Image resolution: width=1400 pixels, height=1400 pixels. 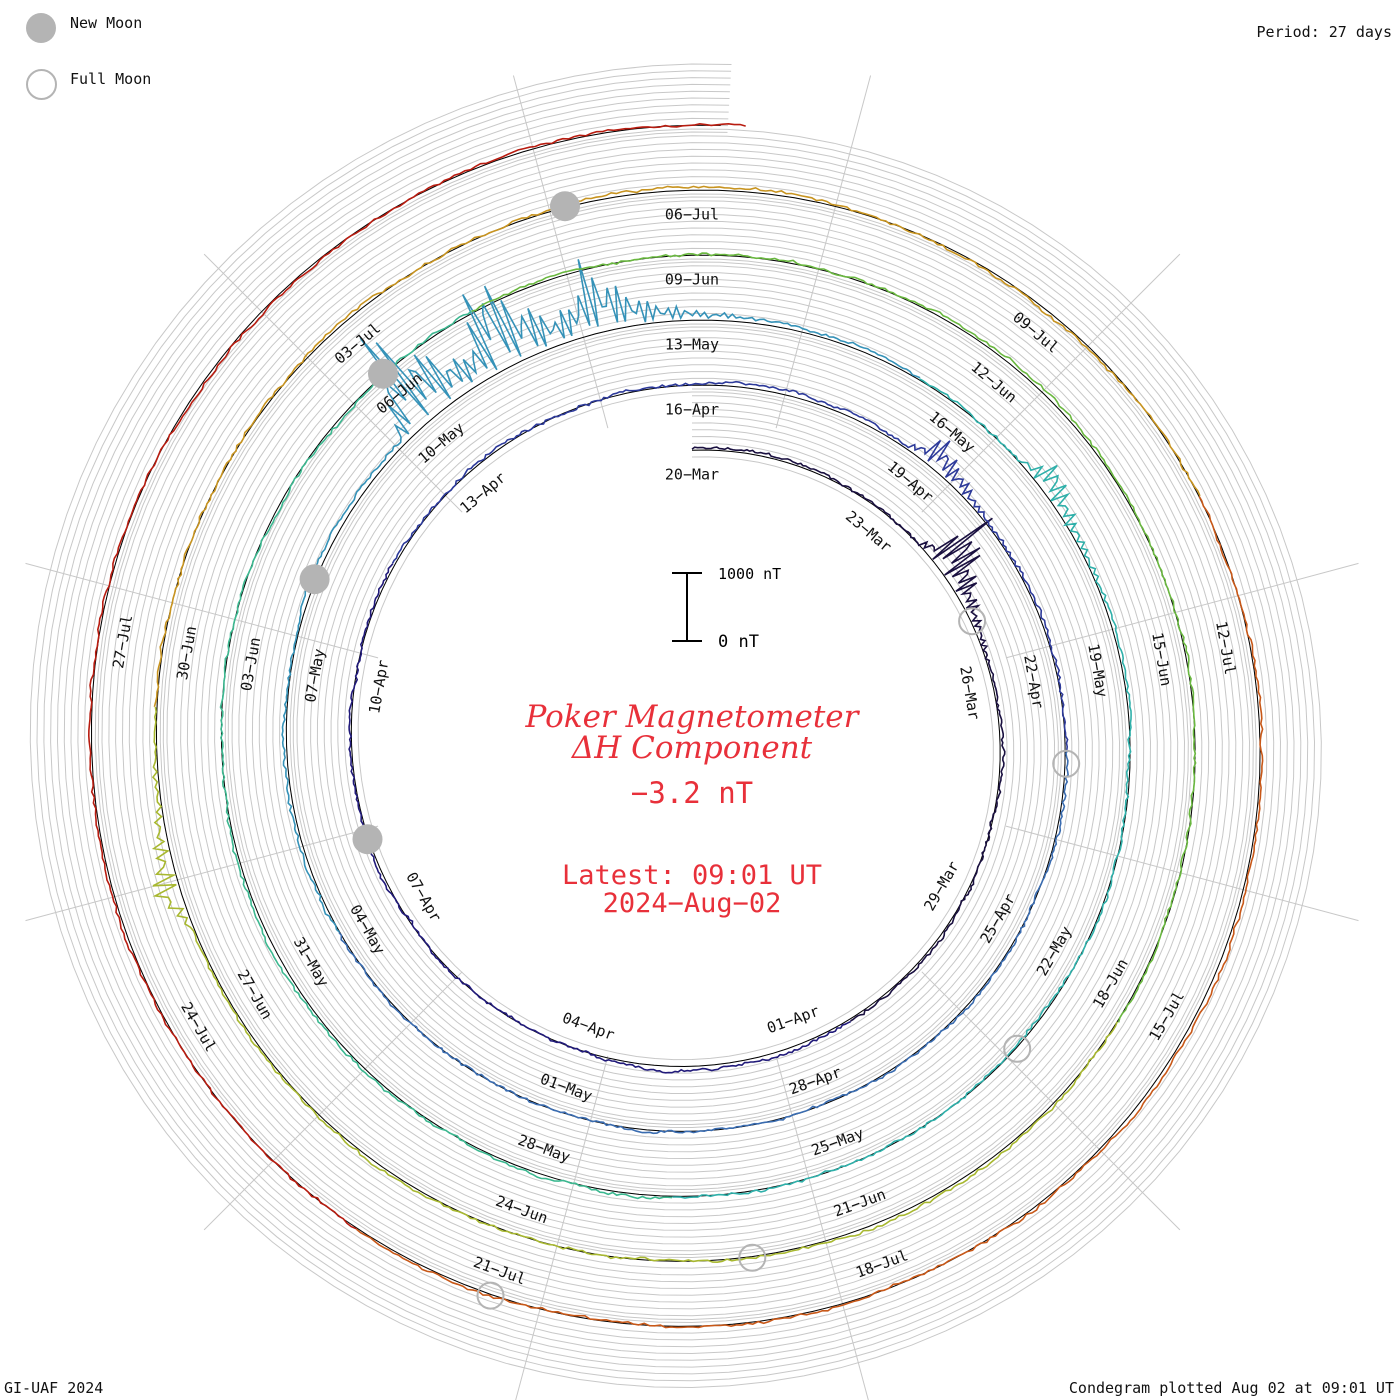 What do you see at coordinates (941, 886) in the screenshot?
I see `date-label: 29−Mar` at bounding box center [941, 886].